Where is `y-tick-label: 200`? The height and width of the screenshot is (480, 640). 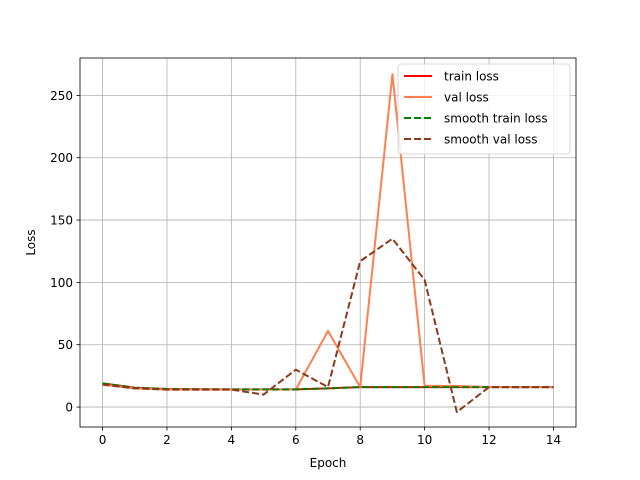 y-tick-label: 200 is located at coordinates (61, 158).